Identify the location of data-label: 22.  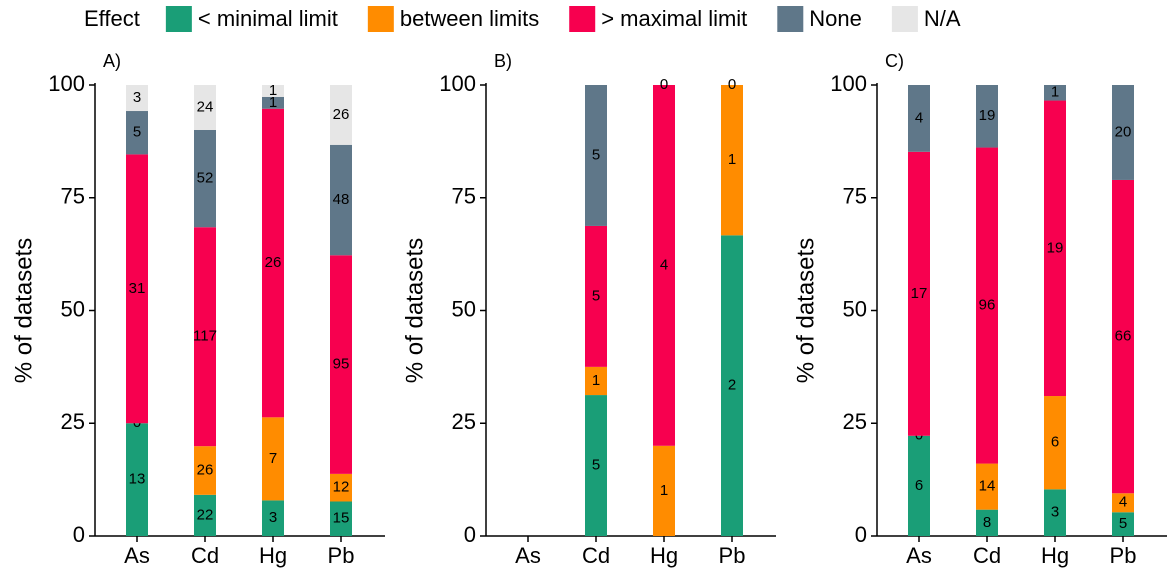
(205, 514).